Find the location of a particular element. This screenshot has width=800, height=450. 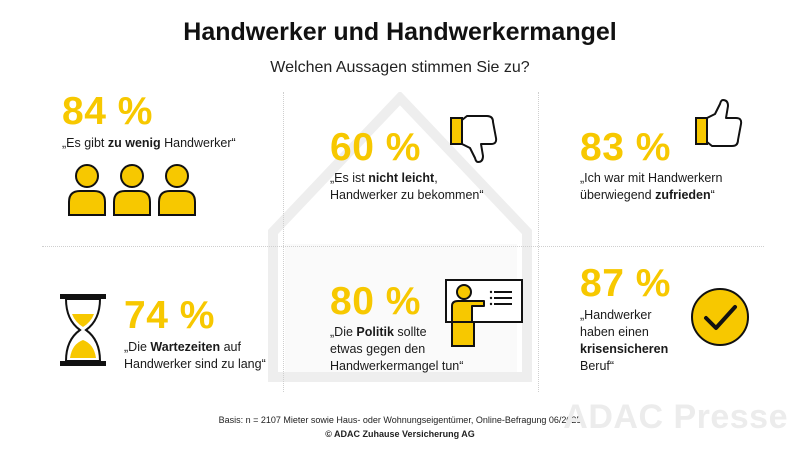

divider-vertical-right is located at coordinates (538, 242).